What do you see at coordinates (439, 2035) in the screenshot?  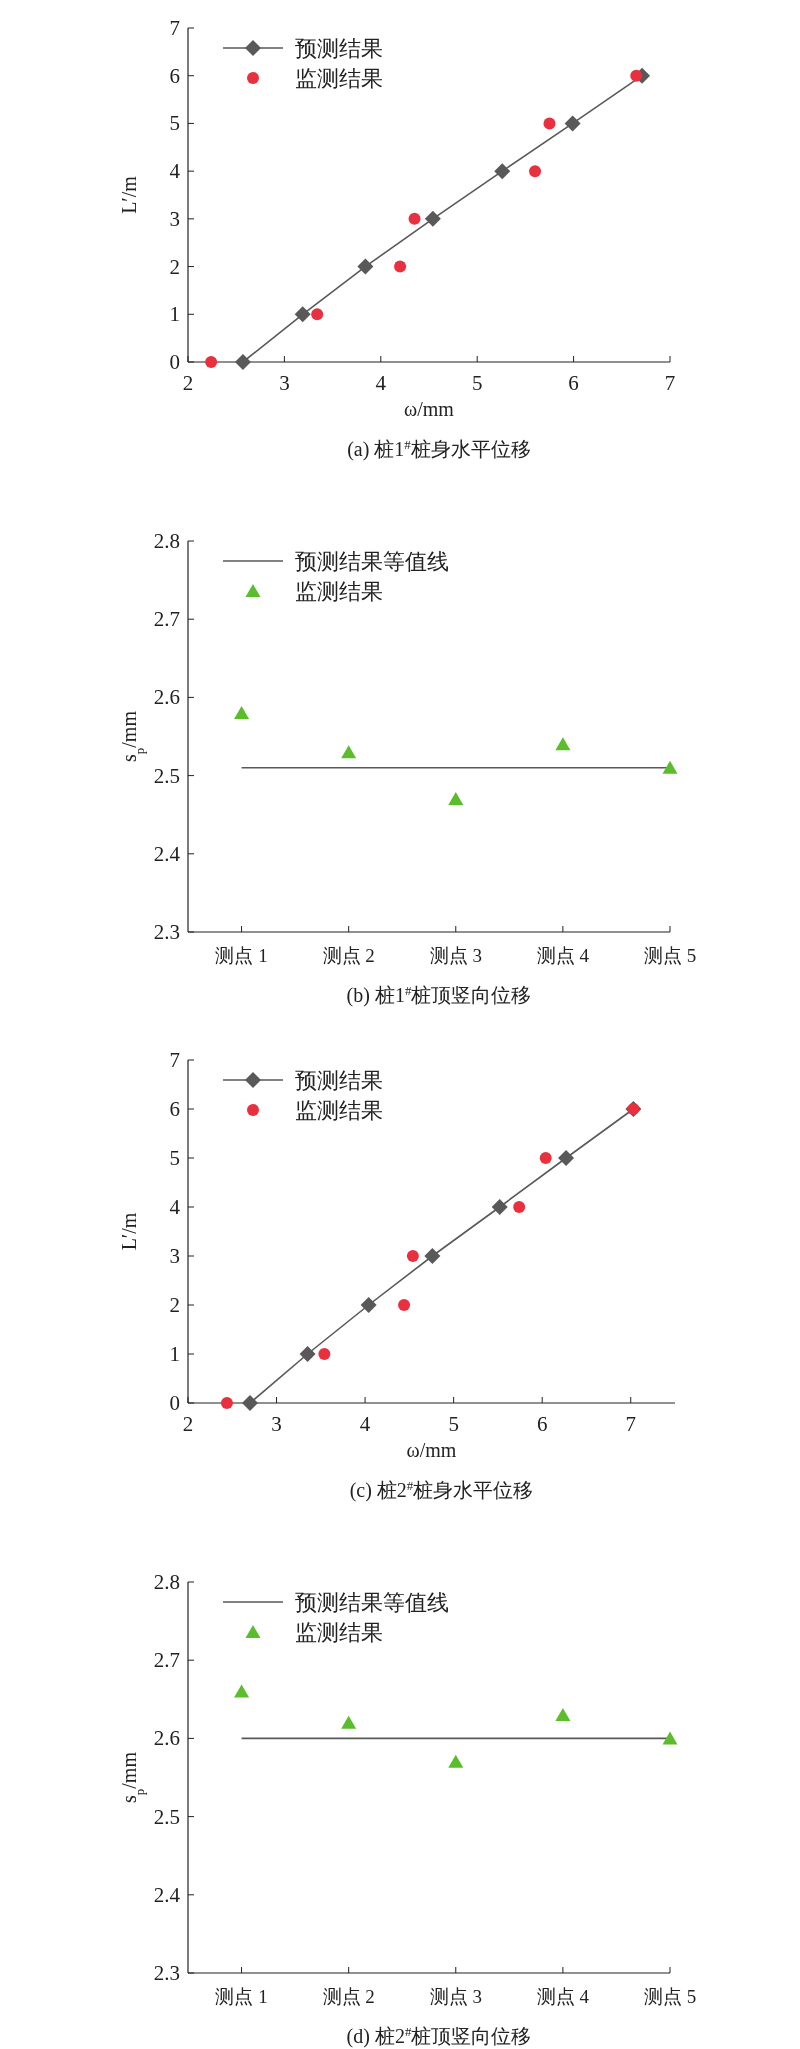 I see `text: (d) 桩2$^{#}$桩顶竖向位移` at bounding box center [439, 2035].